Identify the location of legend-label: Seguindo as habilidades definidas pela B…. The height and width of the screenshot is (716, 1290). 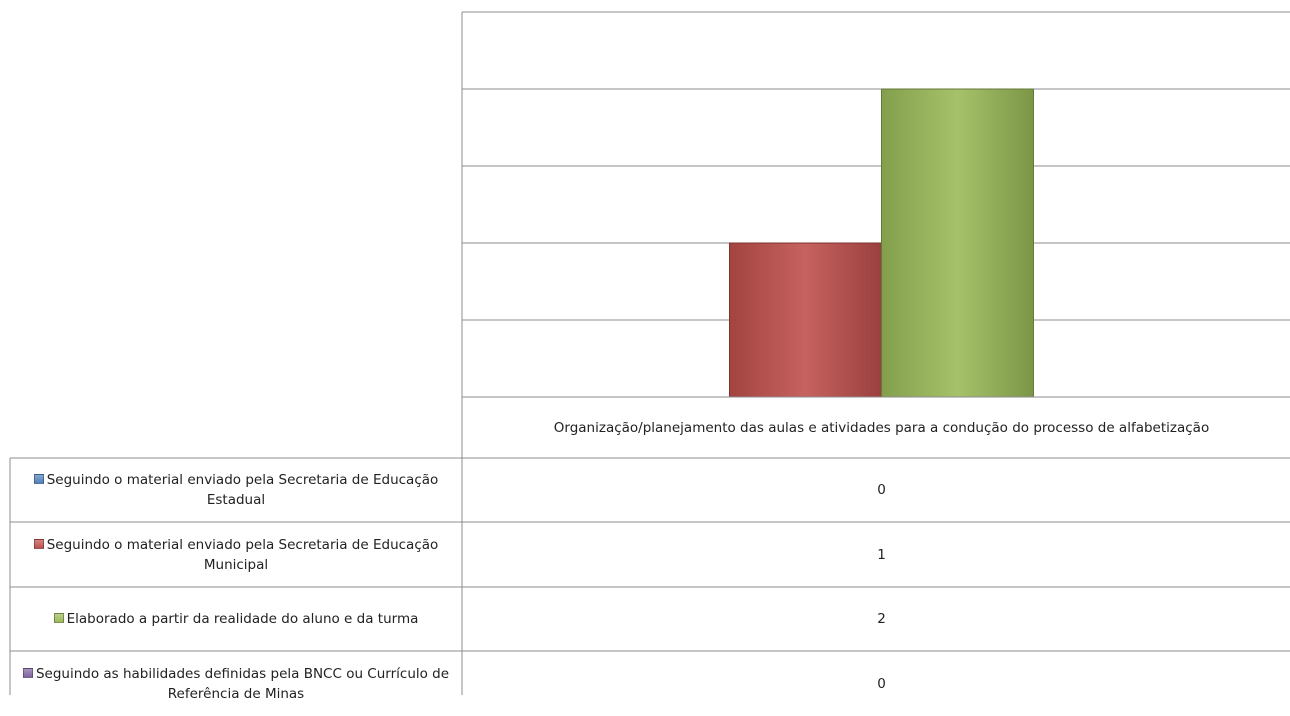
(242, 683).